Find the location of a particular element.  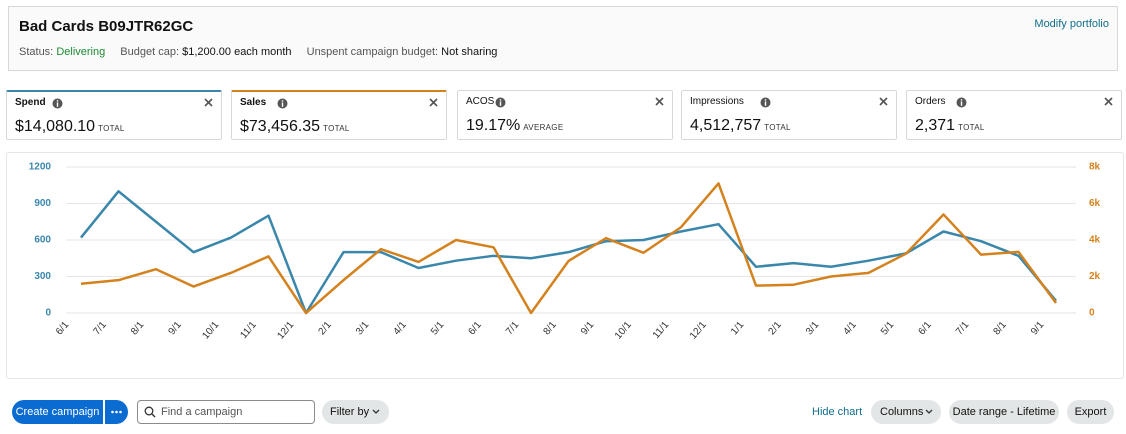

y2-tick-label: 4k is located at coordinates (1095, 240).